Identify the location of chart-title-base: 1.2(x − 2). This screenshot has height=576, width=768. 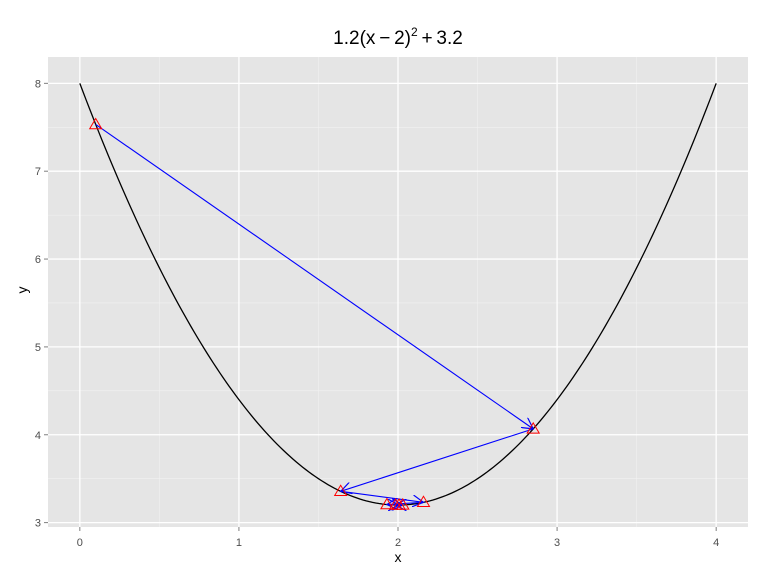
(372, 38).